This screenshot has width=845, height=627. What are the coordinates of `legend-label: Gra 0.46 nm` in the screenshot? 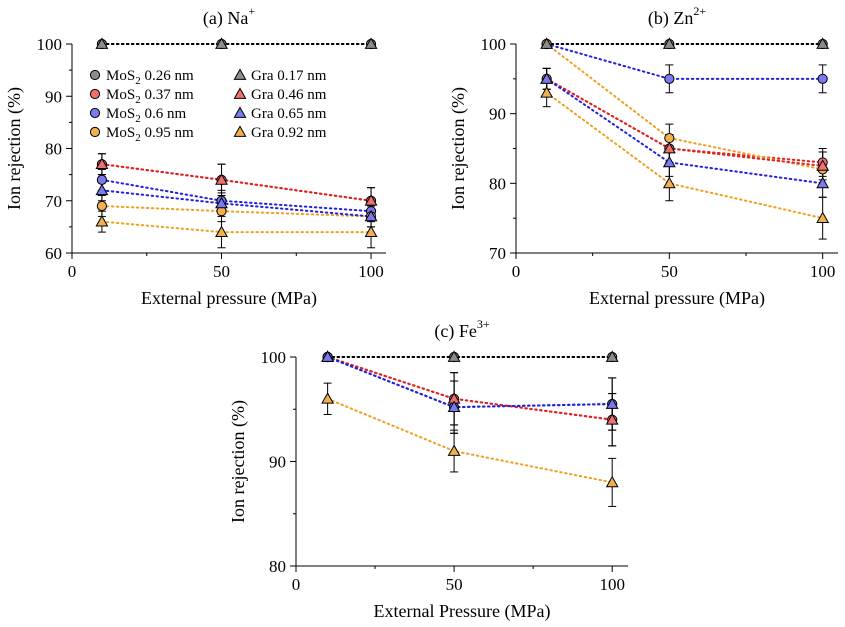 It's located at (289, 95).